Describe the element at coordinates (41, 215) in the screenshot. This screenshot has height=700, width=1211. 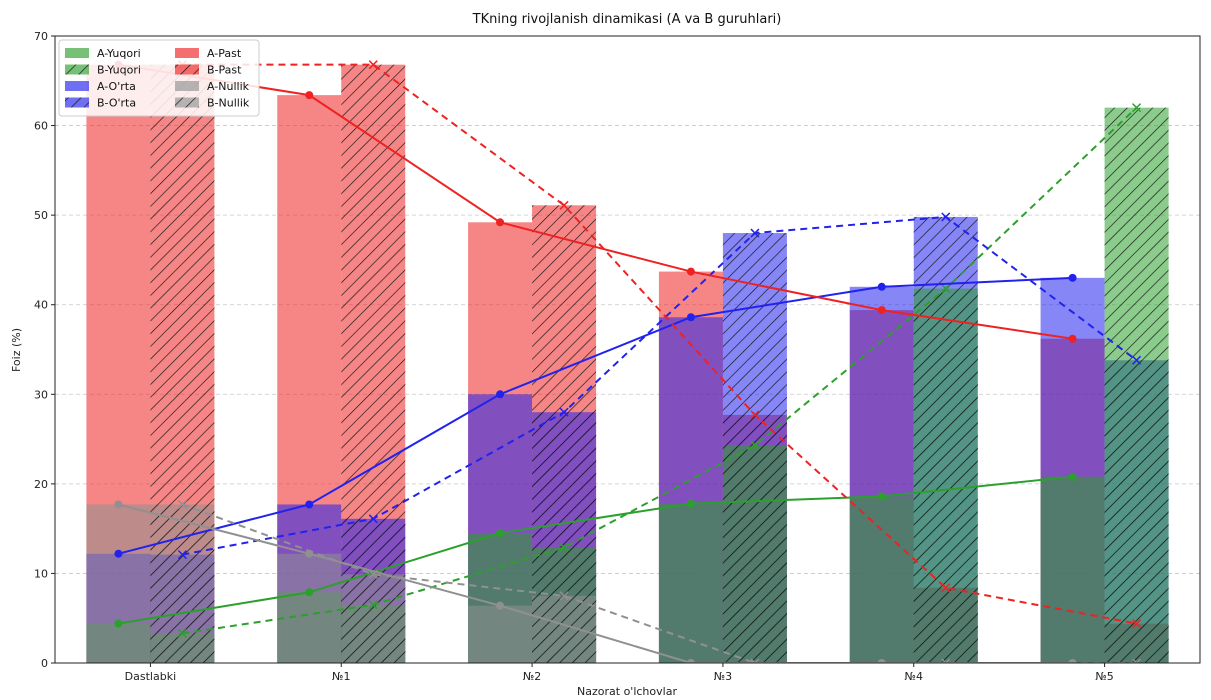
I see `y-tick-label: 50` at that location.